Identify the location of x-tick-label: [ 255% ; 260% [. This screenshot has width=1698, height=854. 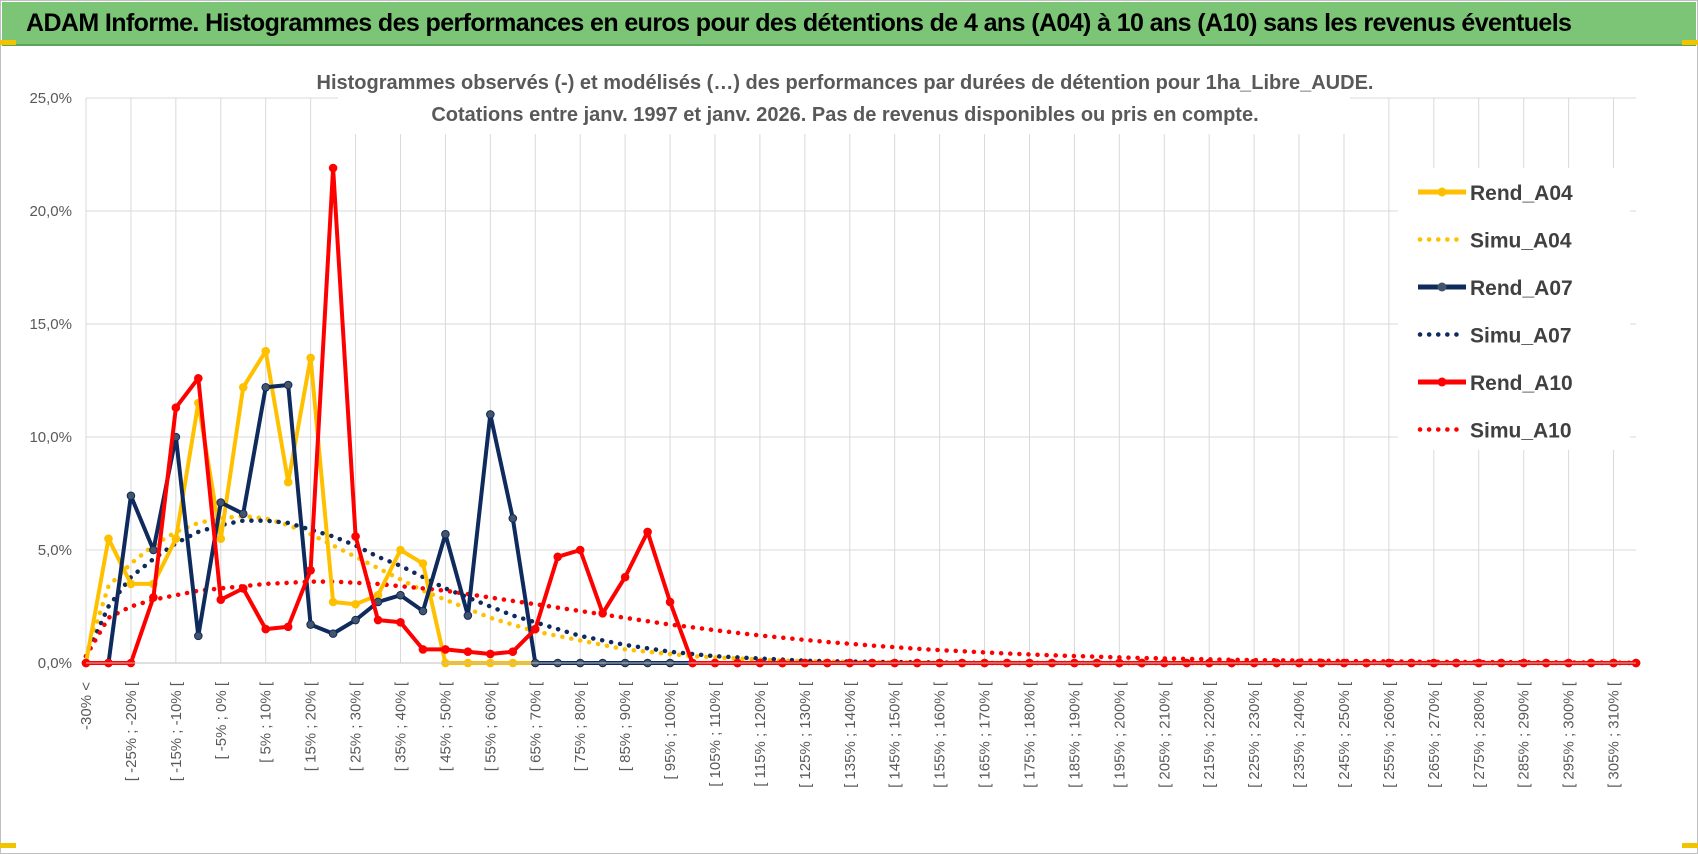
(1389, 734).